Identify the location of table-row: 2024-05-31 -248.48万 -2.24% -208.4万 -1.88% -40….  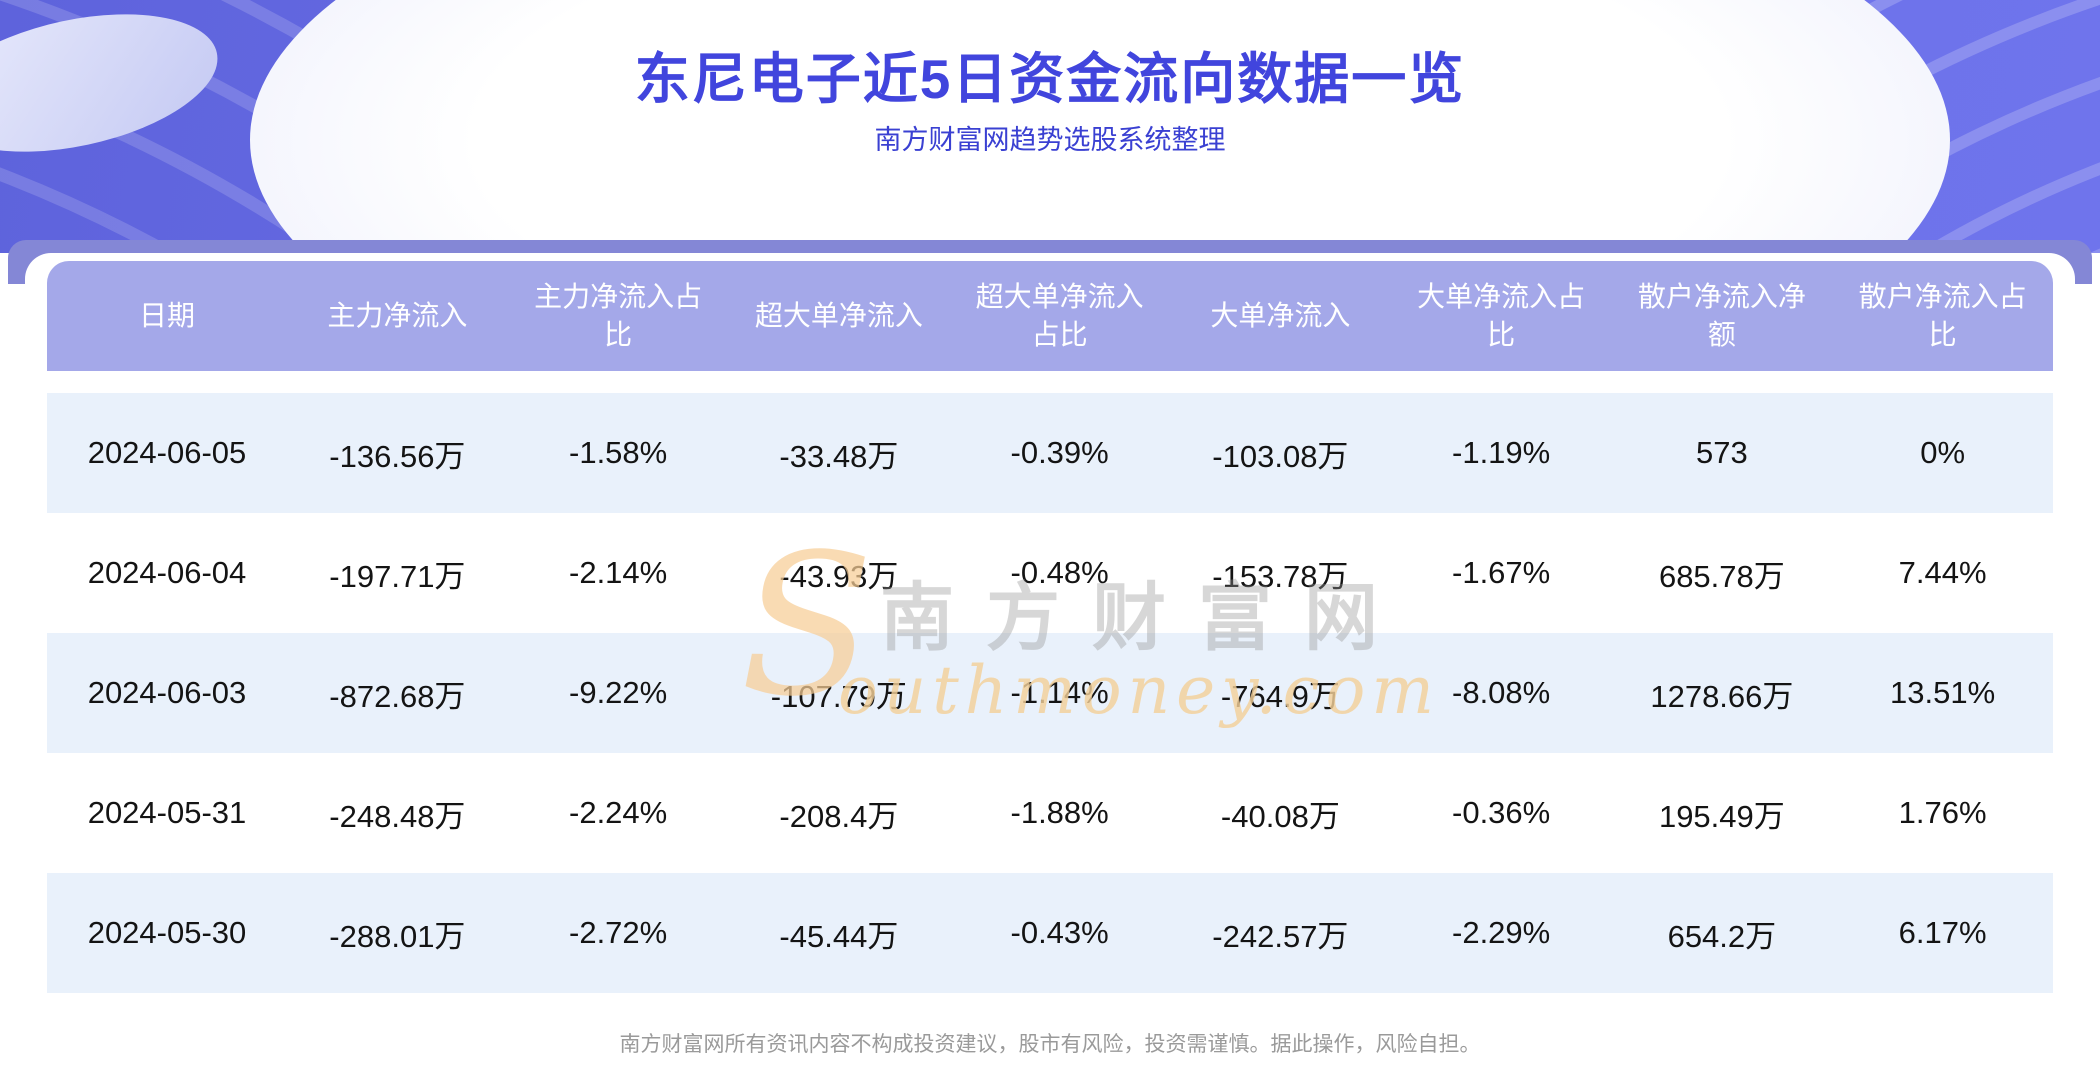
(1050, 813).